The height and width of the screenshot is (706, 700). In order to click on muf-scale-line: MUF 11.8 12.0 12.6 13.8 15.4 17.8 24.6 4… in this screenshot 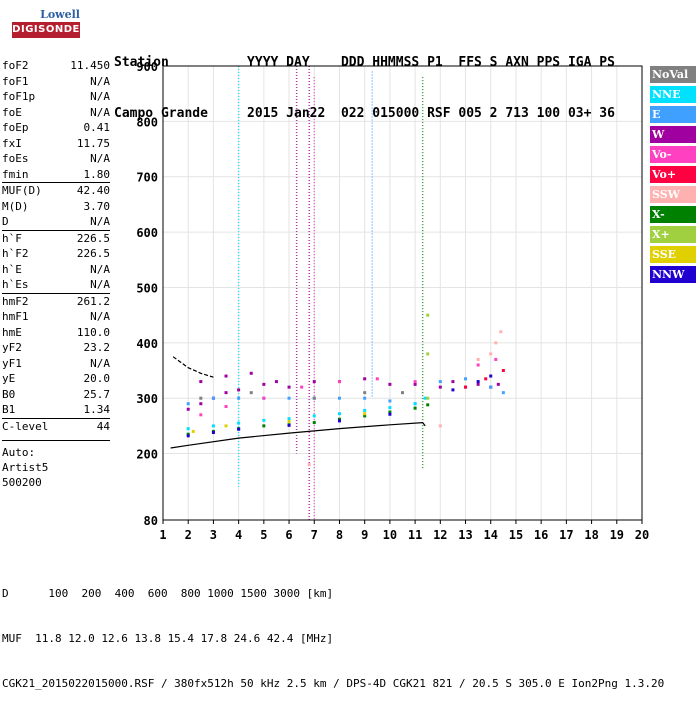, I will do `click(168, 638)`.